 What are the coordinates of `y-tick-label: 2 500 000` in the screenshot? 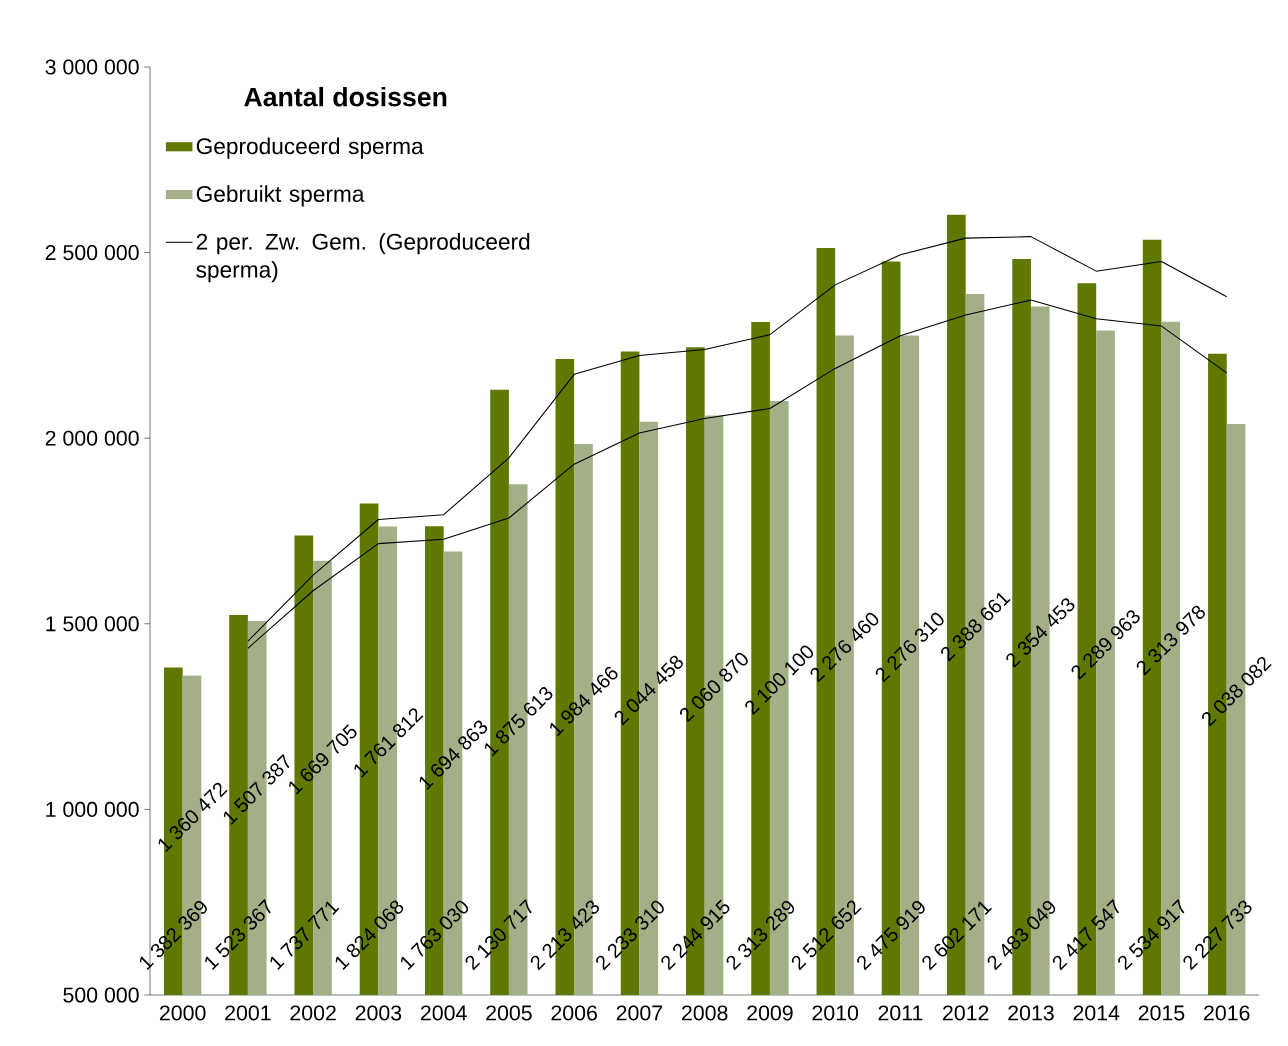 It's located at (92, 253).